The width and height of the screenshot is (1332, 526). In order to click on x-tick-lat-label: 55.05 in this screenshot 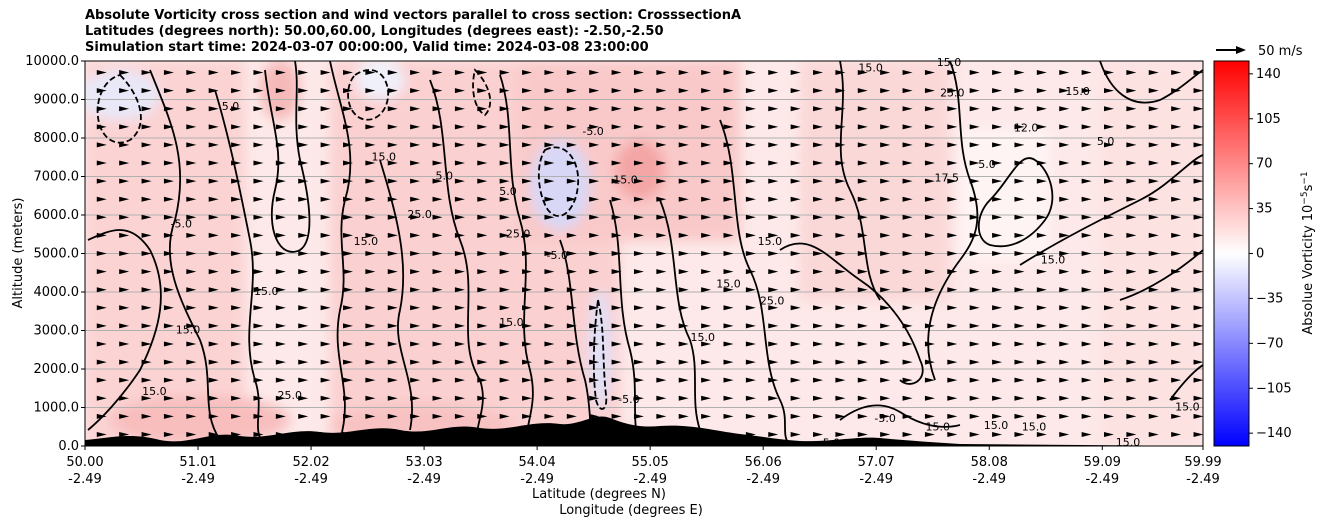, I will do `click(650, 462)`.